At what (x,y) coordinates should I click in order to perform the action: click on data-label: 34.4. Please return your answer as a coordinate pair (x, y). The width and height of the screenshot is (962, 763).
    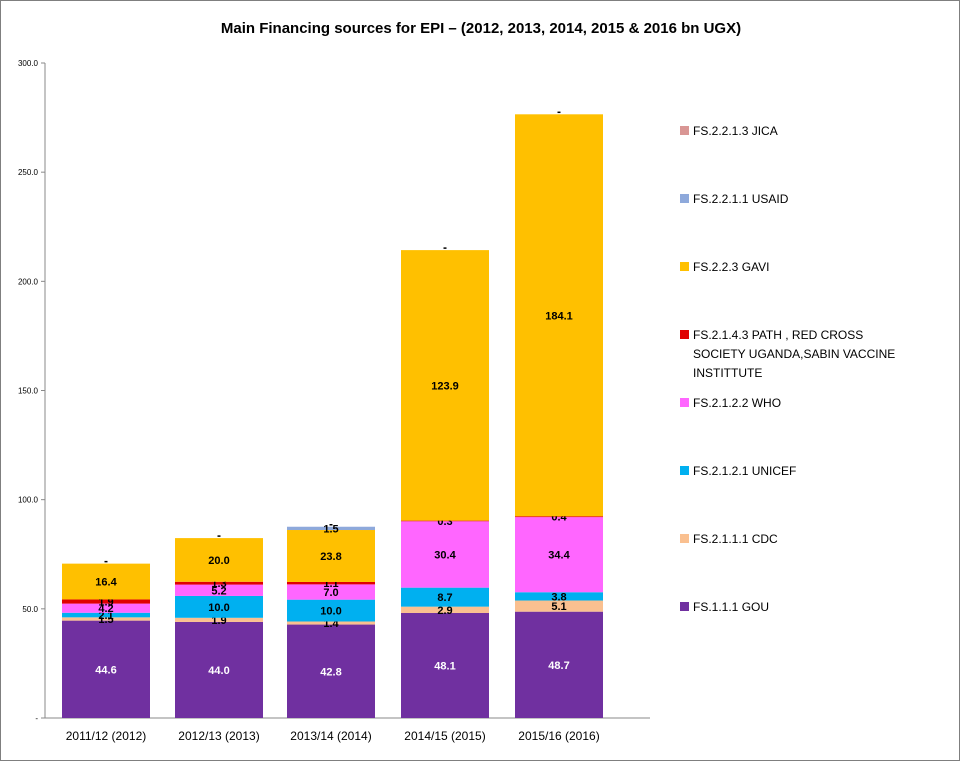
    Looking at the image, I should click on (559, 556).